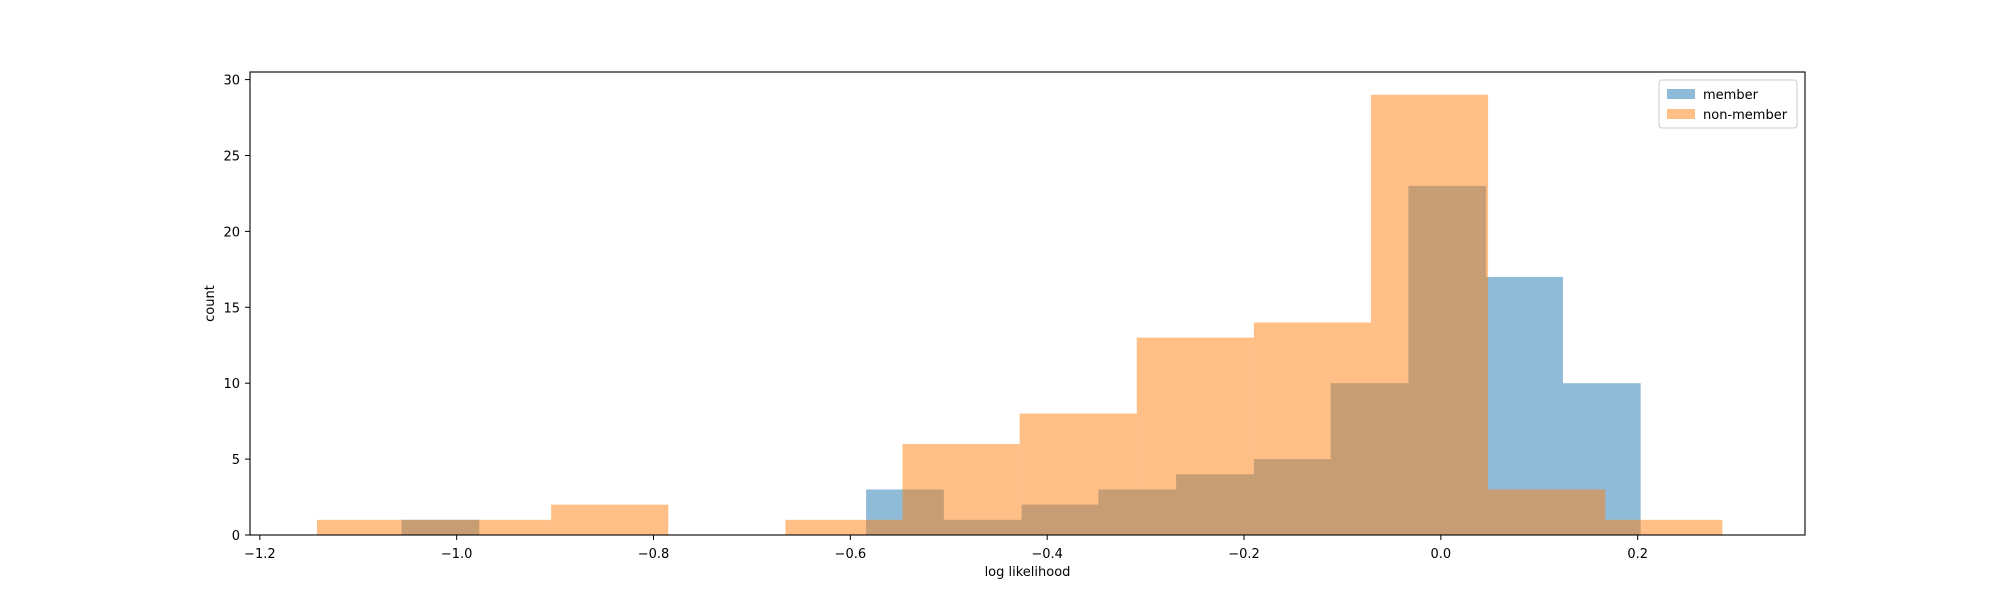 The width and height of the screenshot is (2000, 600). Describe the element at coordinates (946, 548) in the screenshot. I see `x-axis-ticks: −1.2 −1.0 −0.8 −0.6 −0.4 −0.2 0.0 0.2` at that location.